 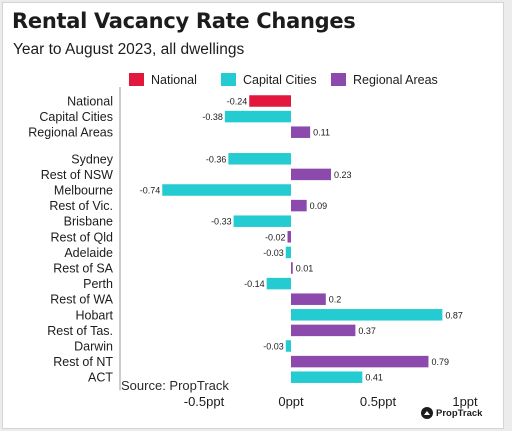 I want to click on bar-melbourne, so click(x=226, y=190).